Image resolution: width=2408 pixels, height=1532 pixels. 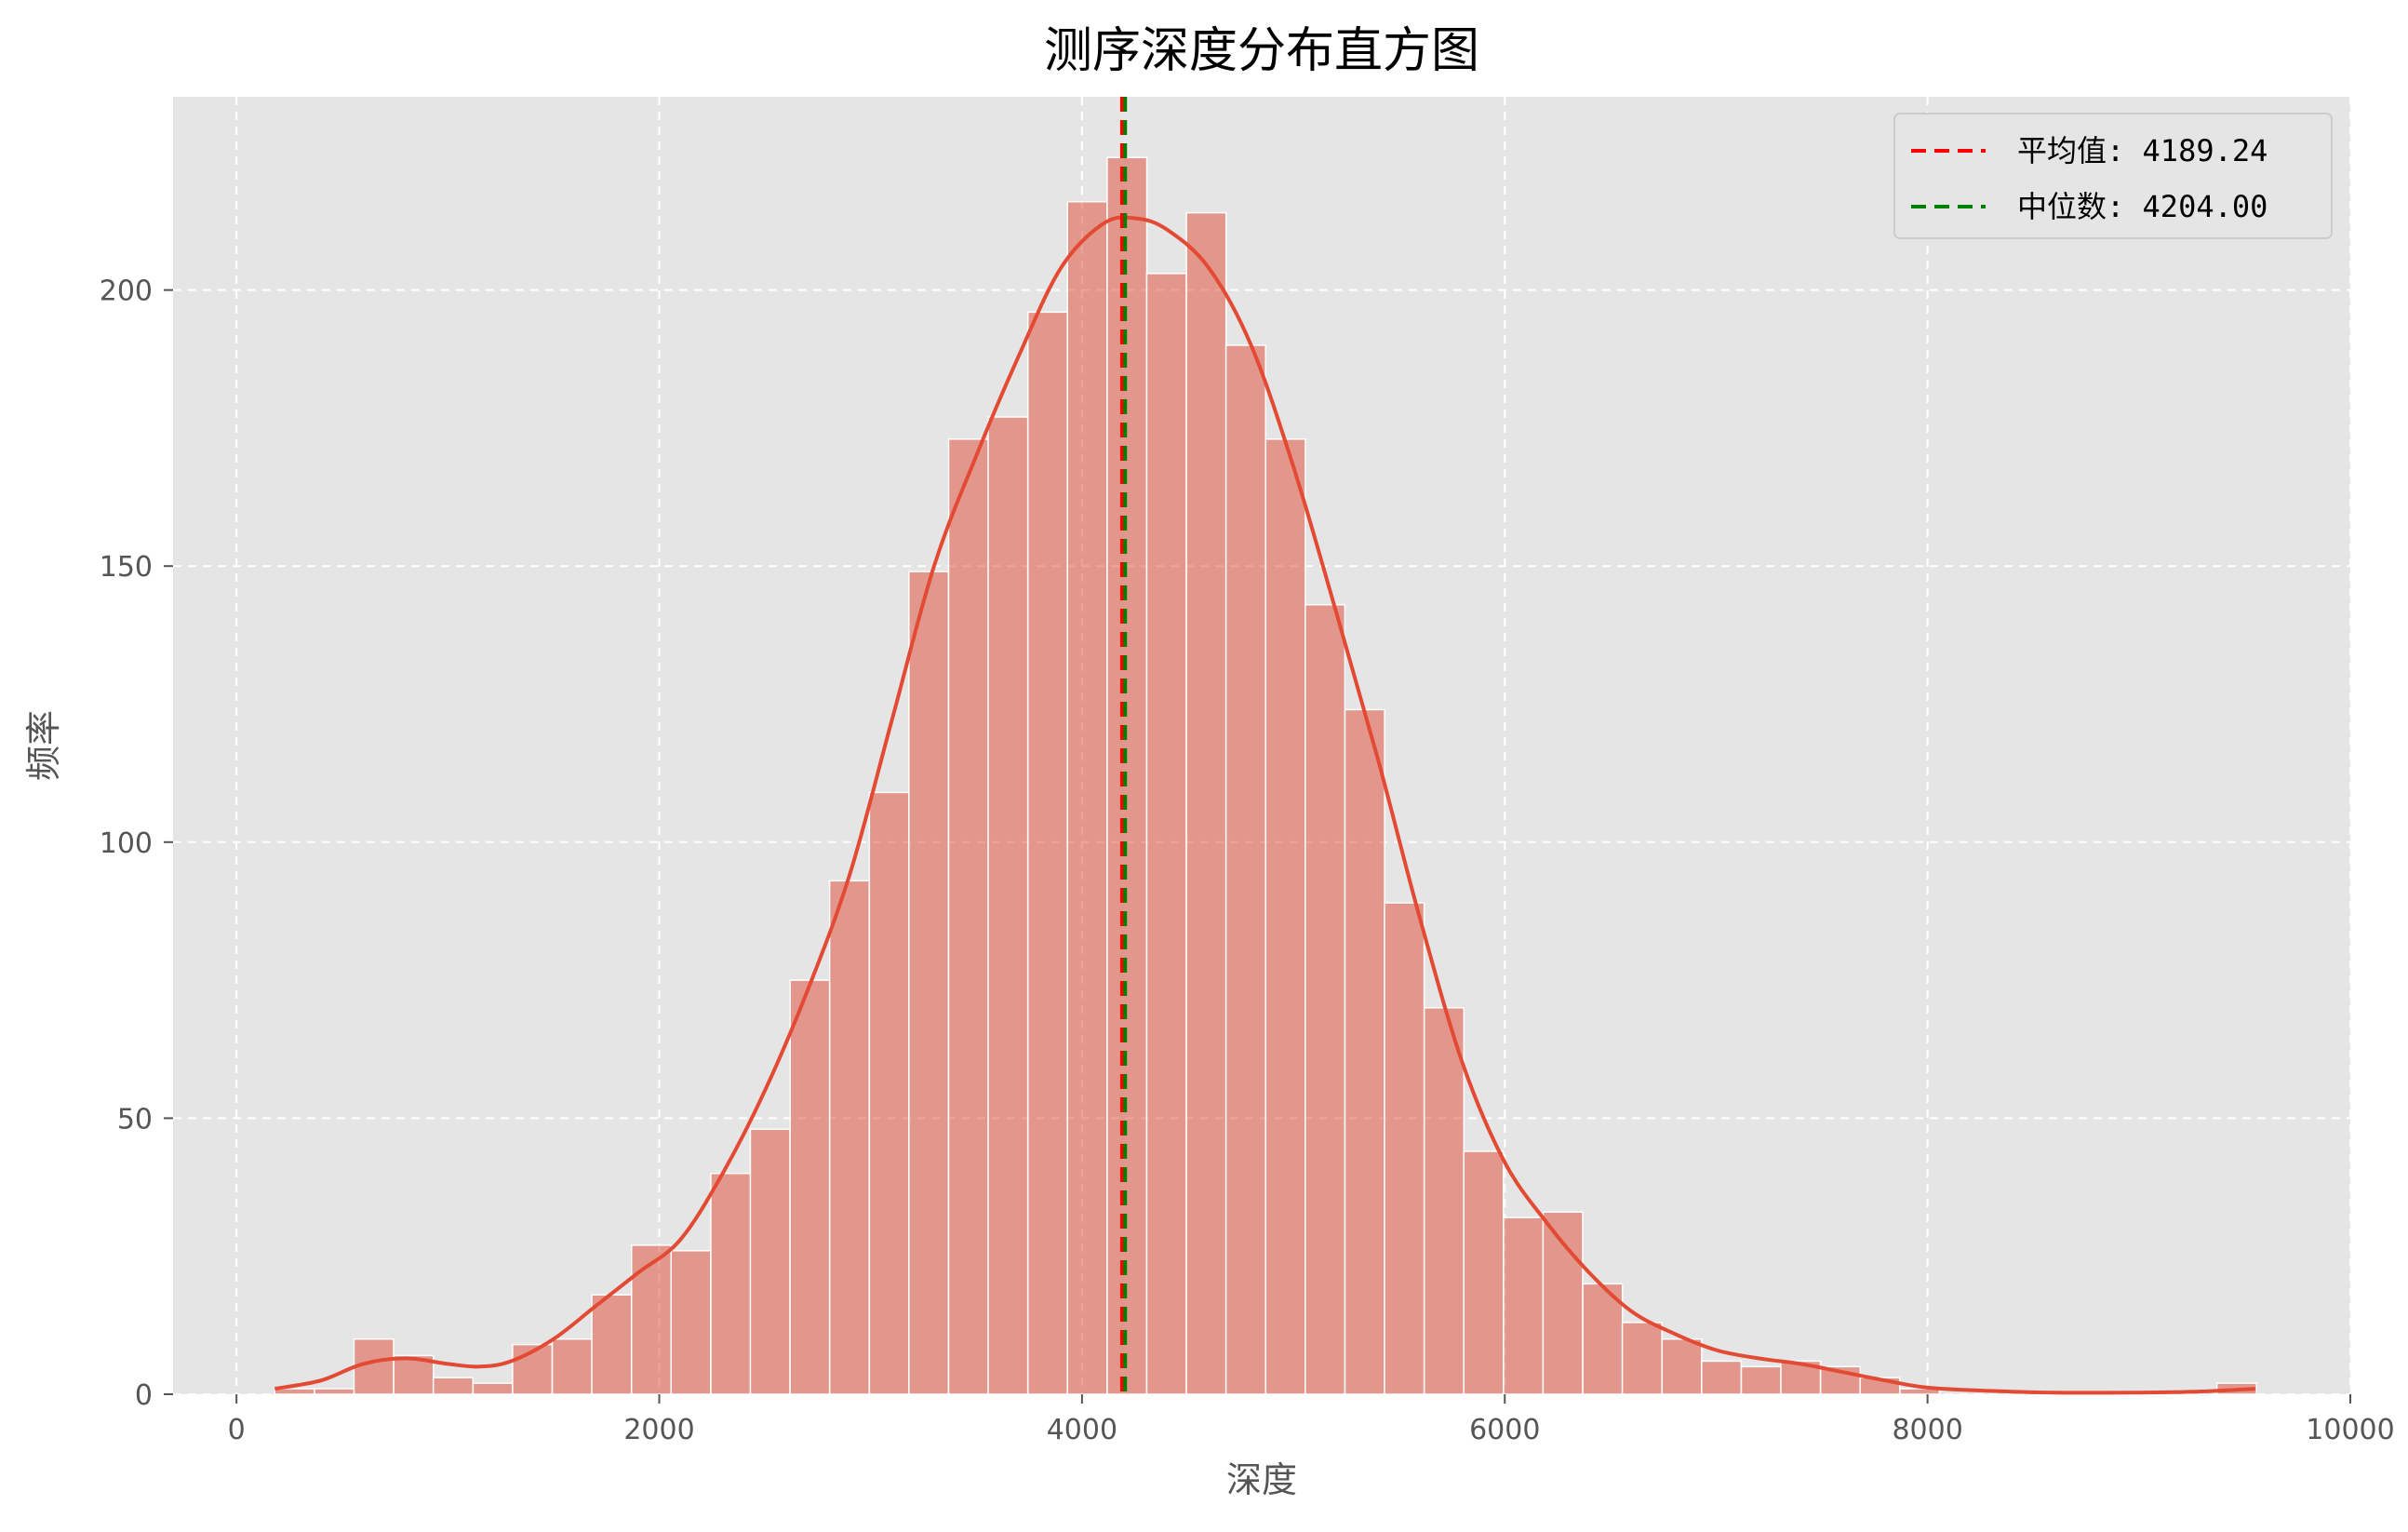 What do you see at coordinates (135, 1119) in the screenshot?
I see `y-tick-label-1: 50` at bounding box center [135, 1119].